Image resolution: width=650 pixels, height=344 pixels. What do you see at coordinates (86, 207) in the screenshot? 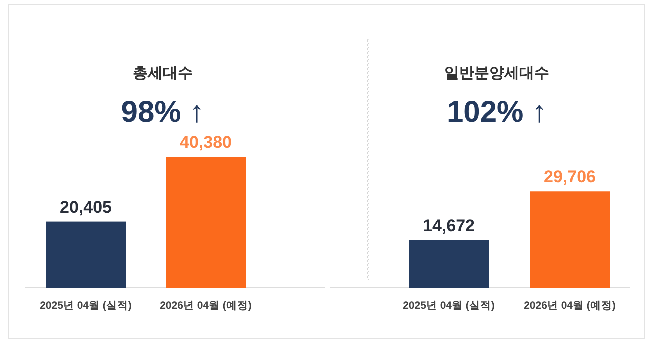
I see `data-label: 20,405` at bounding box center [86, 207].